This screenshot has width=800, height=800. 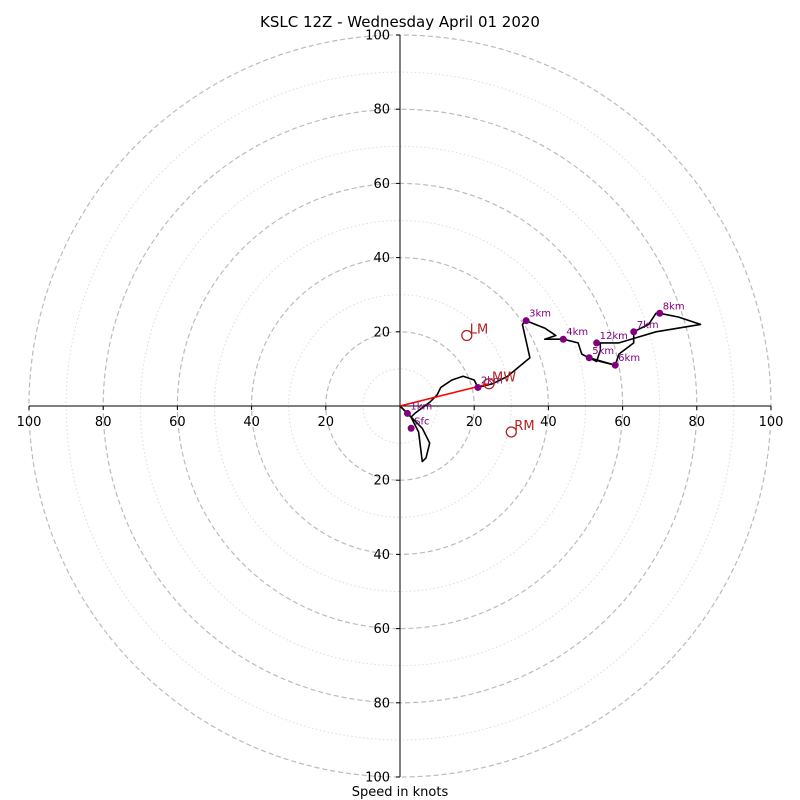 I want to click on chart-title: KSLC 12Z - Wednesday April 01 2020, so click(x=400, y=22).